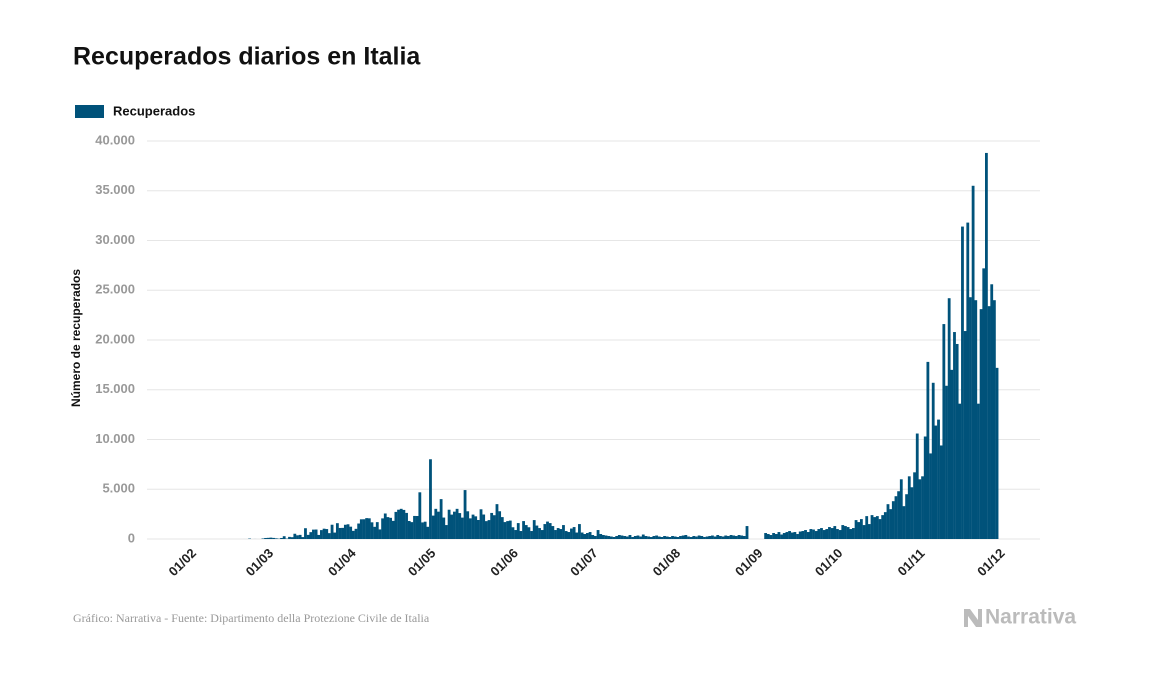  Describe the element at coordinates (504, 562) in the screenshot. I see `x-tick-label: 01/06` at that location.